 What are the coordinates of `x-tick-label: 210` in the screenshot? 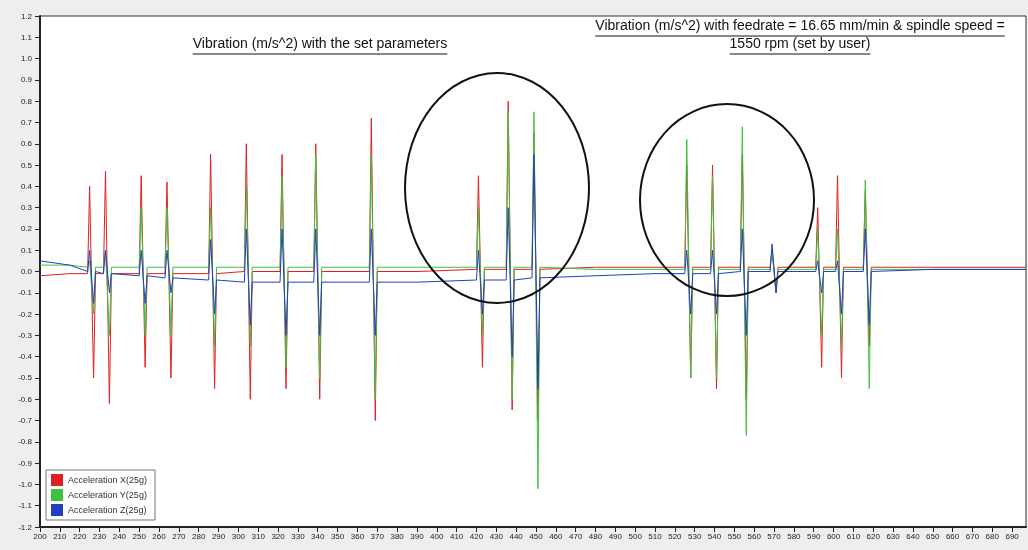 It's located at (60, 536).